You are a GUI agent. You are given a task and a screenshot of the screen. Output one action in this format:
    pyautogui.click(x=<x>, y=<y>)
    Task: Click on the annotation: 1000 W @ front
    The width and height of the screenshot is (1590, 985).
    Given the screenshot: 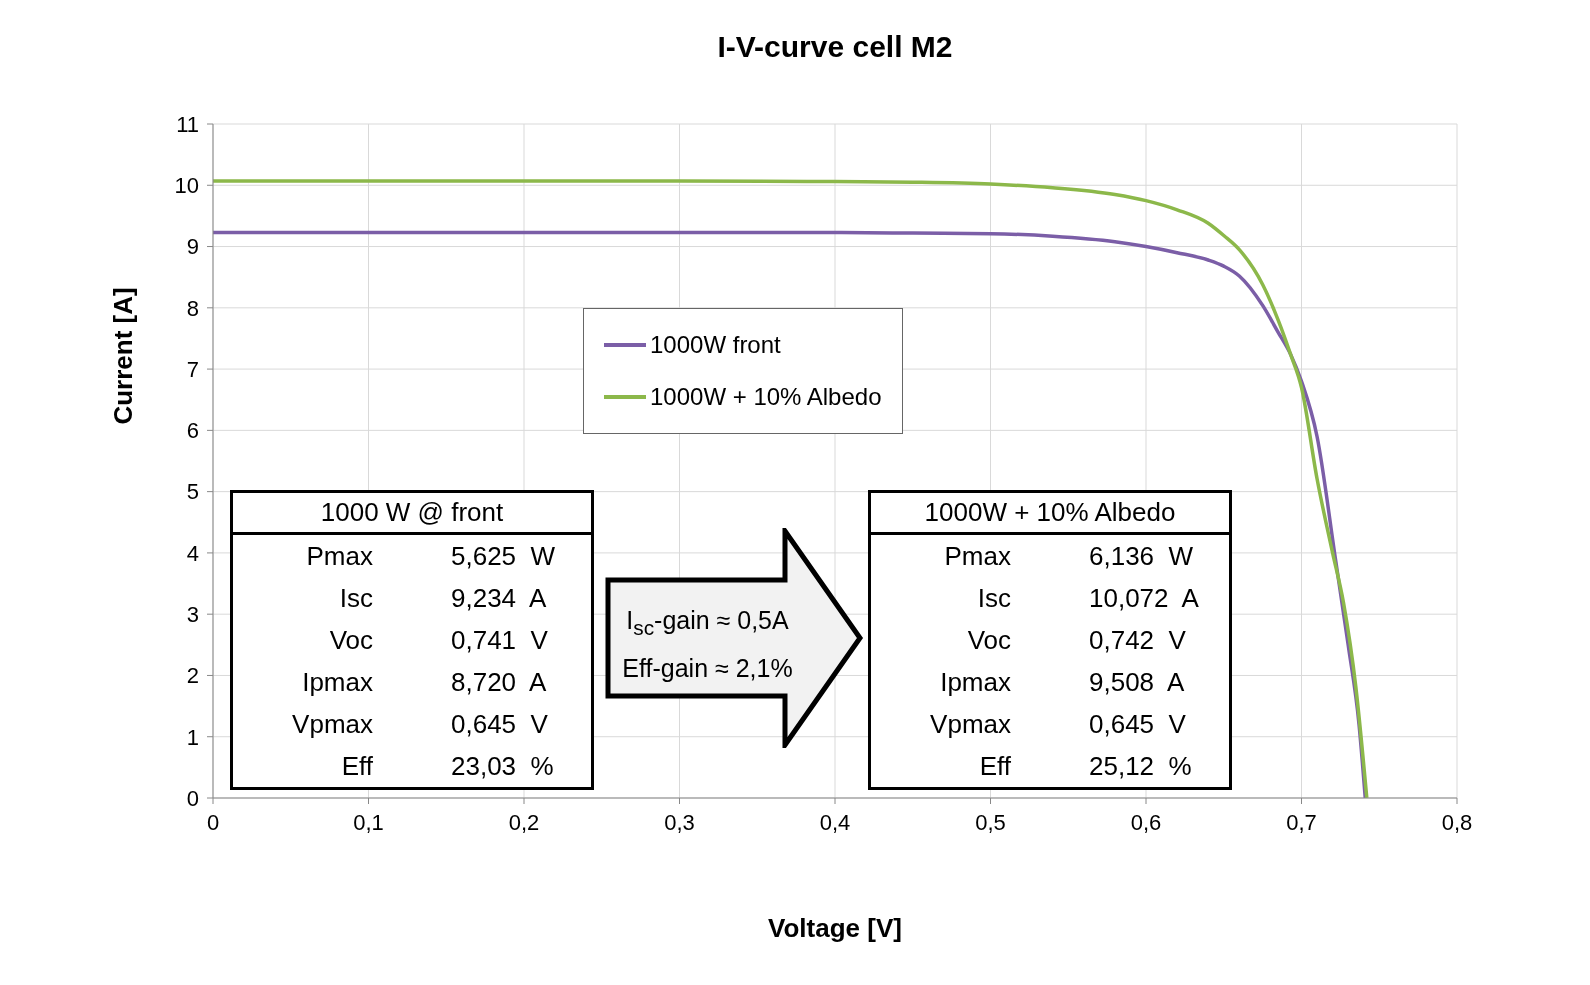 What is the action you would take?
    pyautogui.click(x=412, y=514)
    